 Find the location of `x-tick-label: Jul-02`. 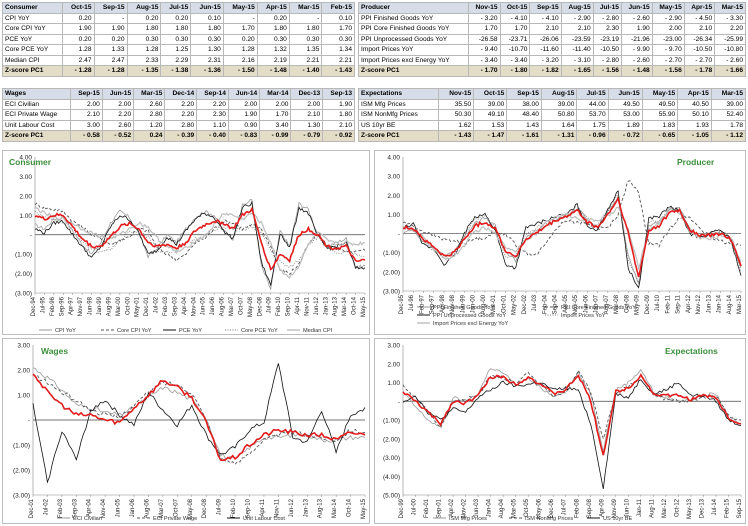

x-tick-label: Jul-02 is located at coordinates (157, 304).